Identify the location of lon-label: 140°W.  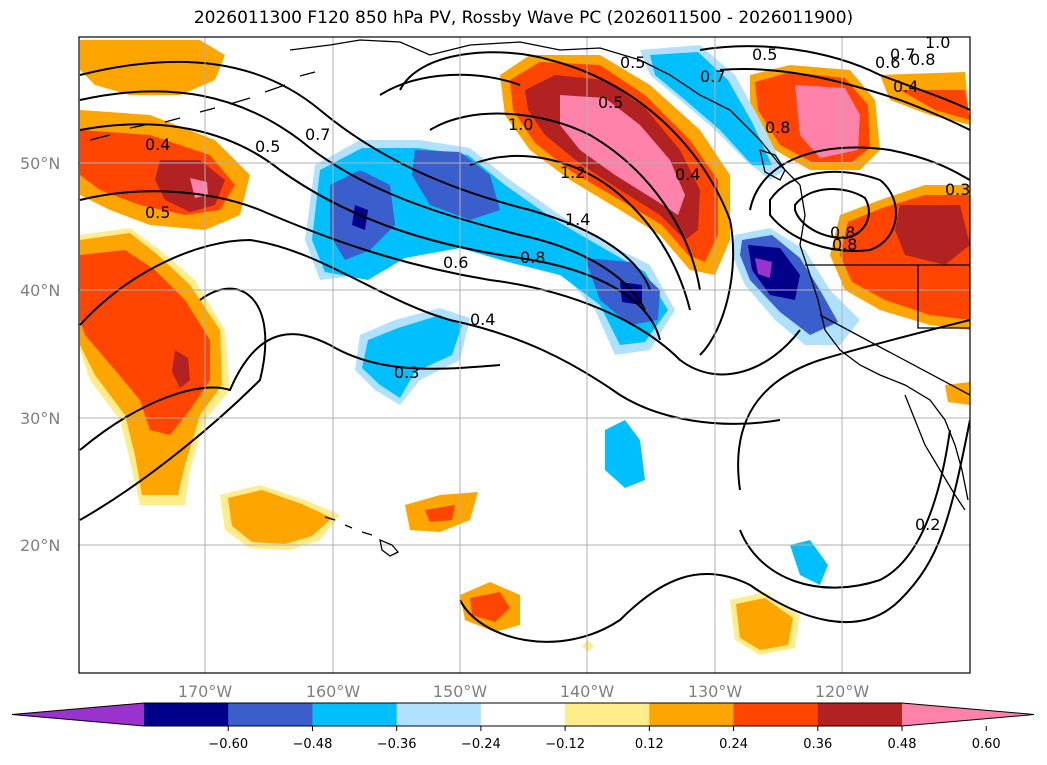
(587, 691).